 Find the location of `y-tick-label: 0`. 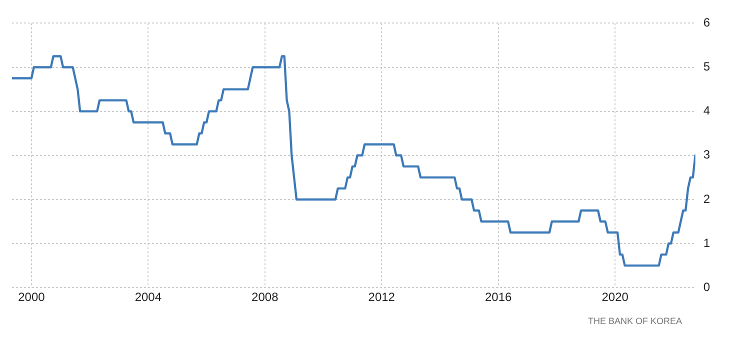

y-tick-label: 0 is located at coordinates (706, 287).